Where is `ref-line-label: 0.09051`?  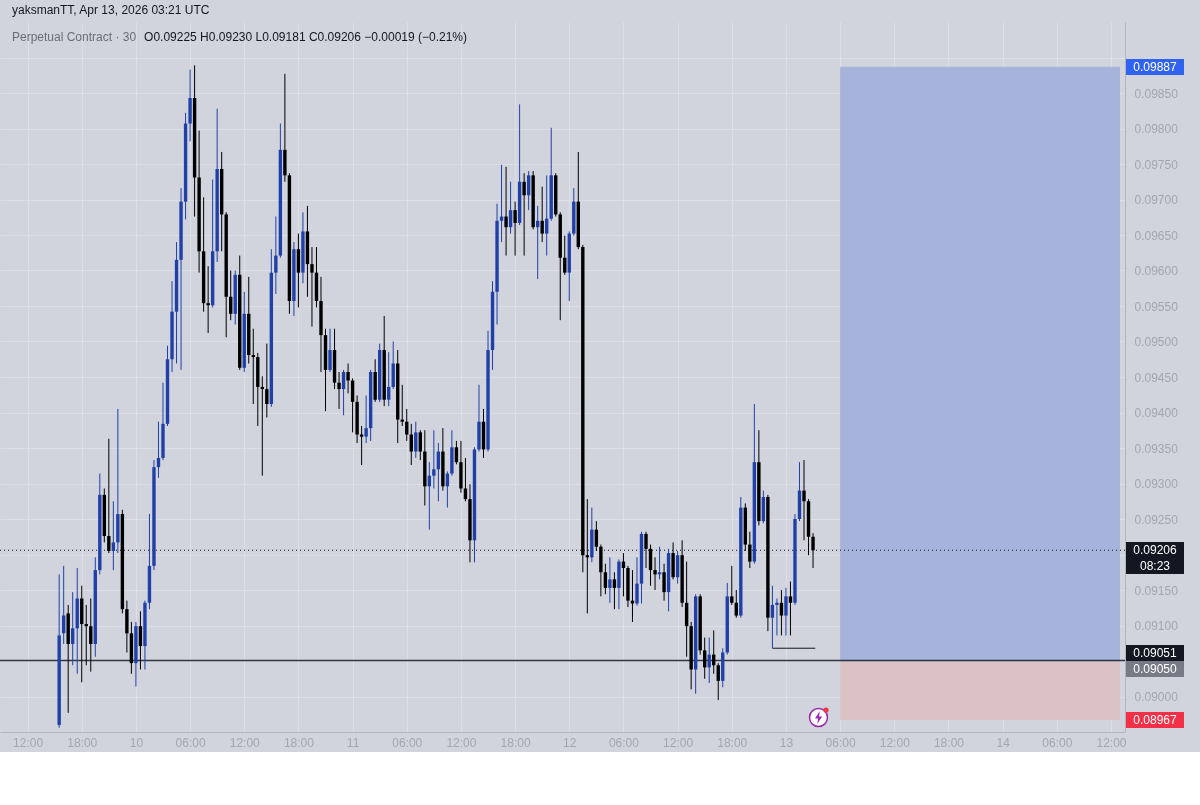 ref-line-label: 0.09051 is located at coordinates (1155, 652).